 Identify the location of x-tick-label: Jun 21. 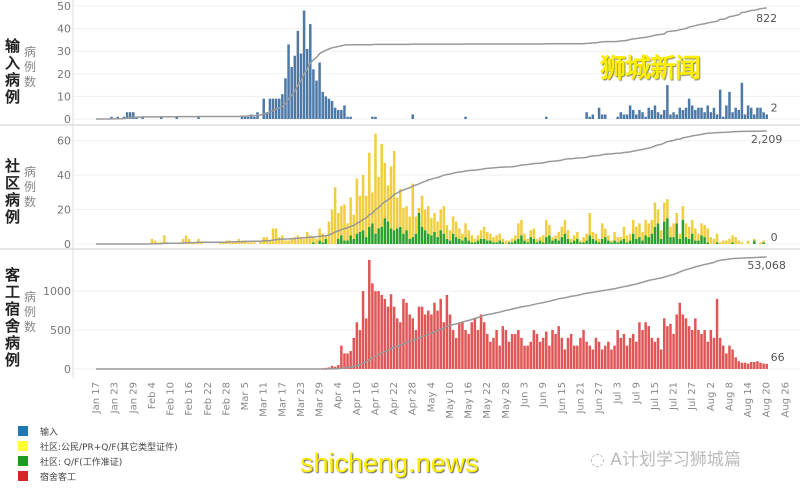
(580, 398).